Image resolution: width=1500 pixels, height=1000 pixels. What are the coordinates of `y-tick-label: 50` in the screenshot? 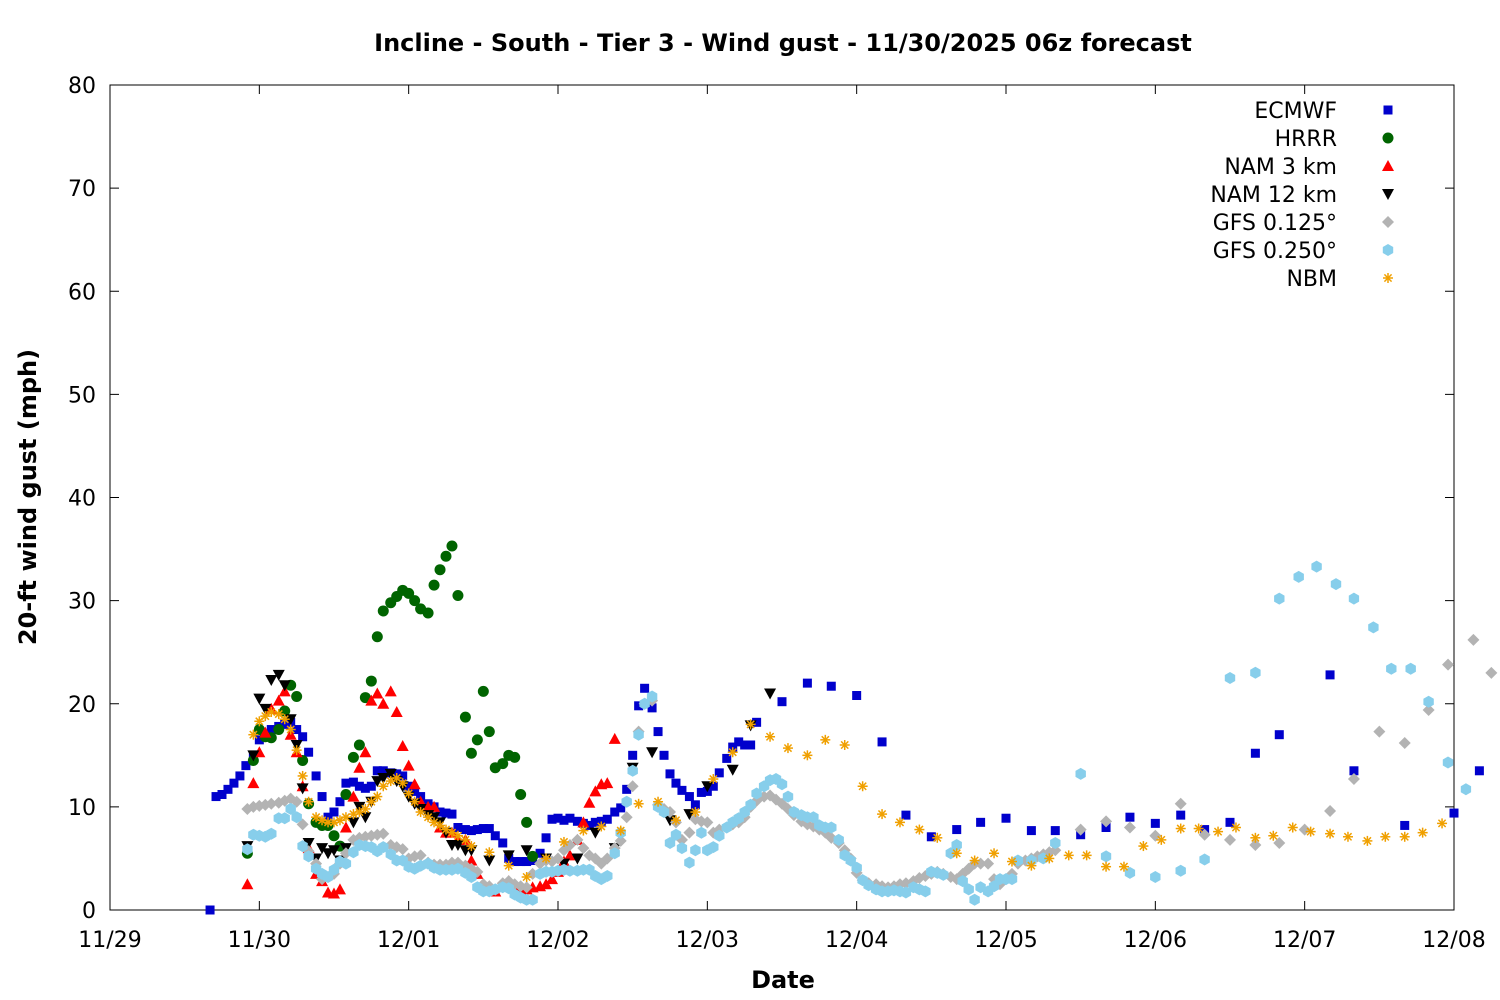 It's located at (82, 395).